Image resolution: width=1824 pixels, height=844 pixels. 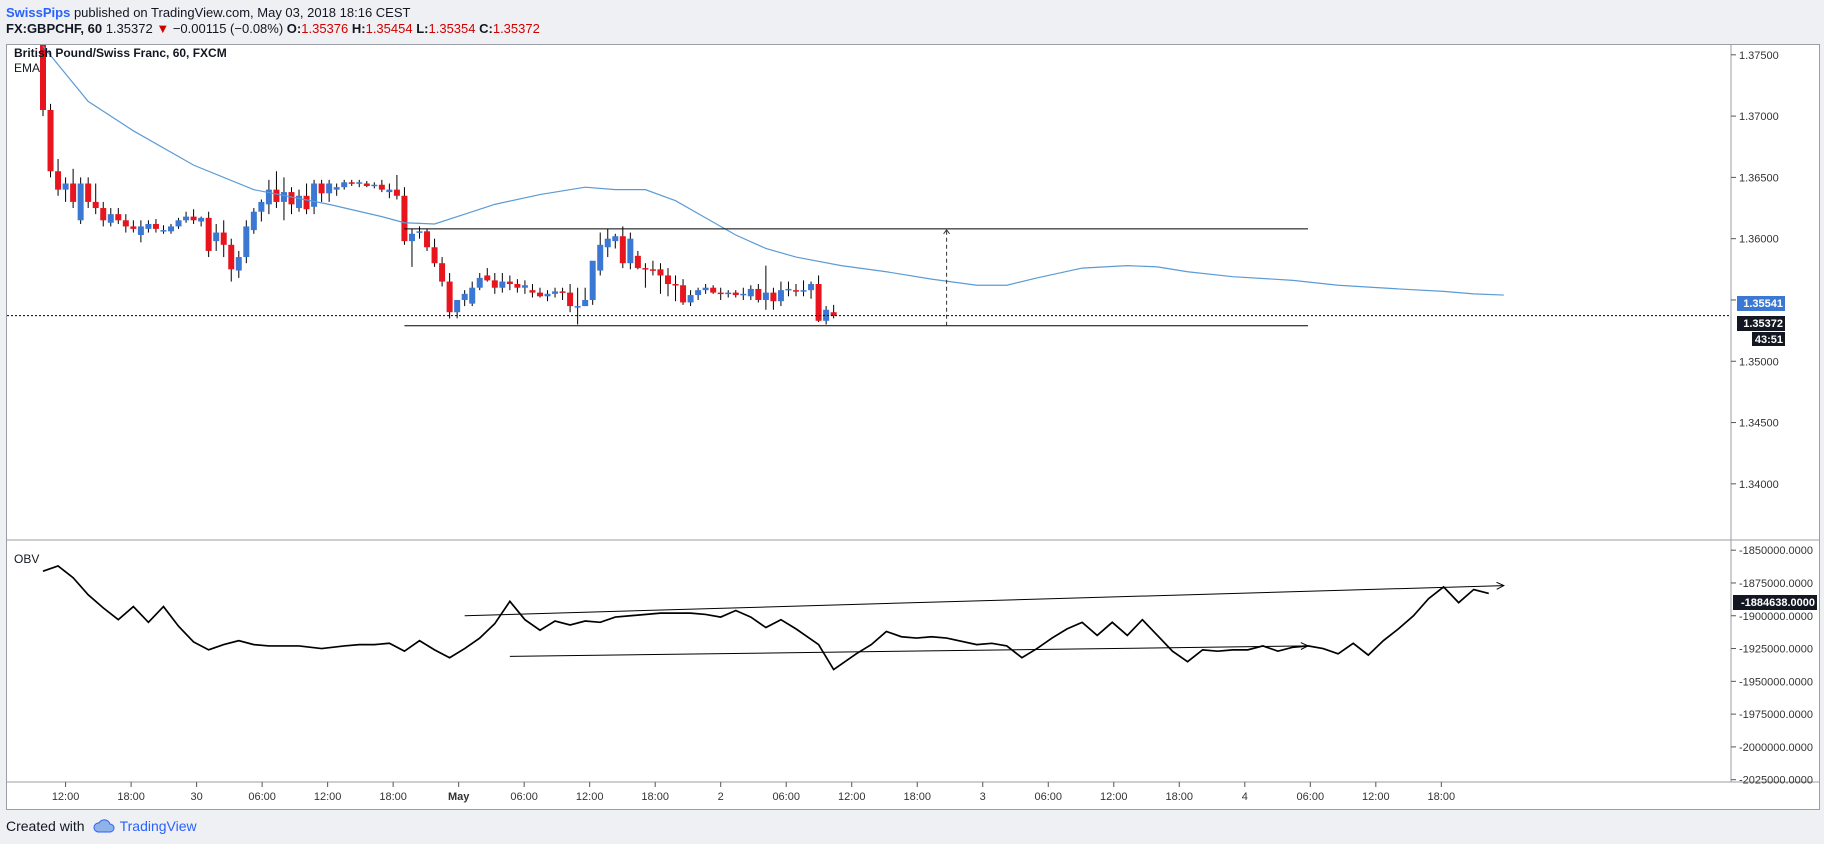 What do you see at coordinates (909, 651) in the screenshot?
I see `obv-lower-trendline` at bounding box center [909, 651].